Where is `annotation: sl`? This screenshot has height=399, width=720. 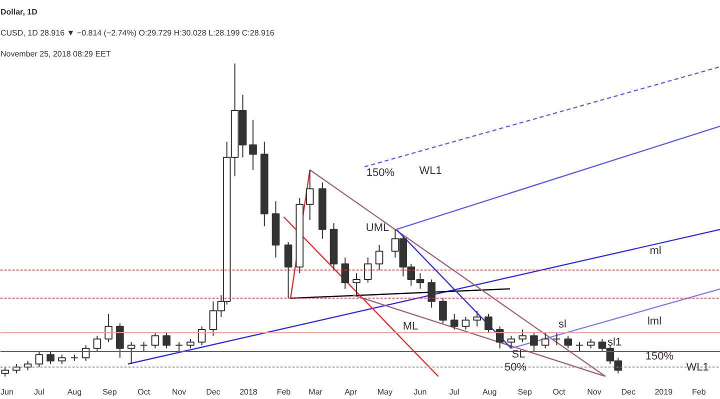 annotation: sl is located at coordinates (562, 324).